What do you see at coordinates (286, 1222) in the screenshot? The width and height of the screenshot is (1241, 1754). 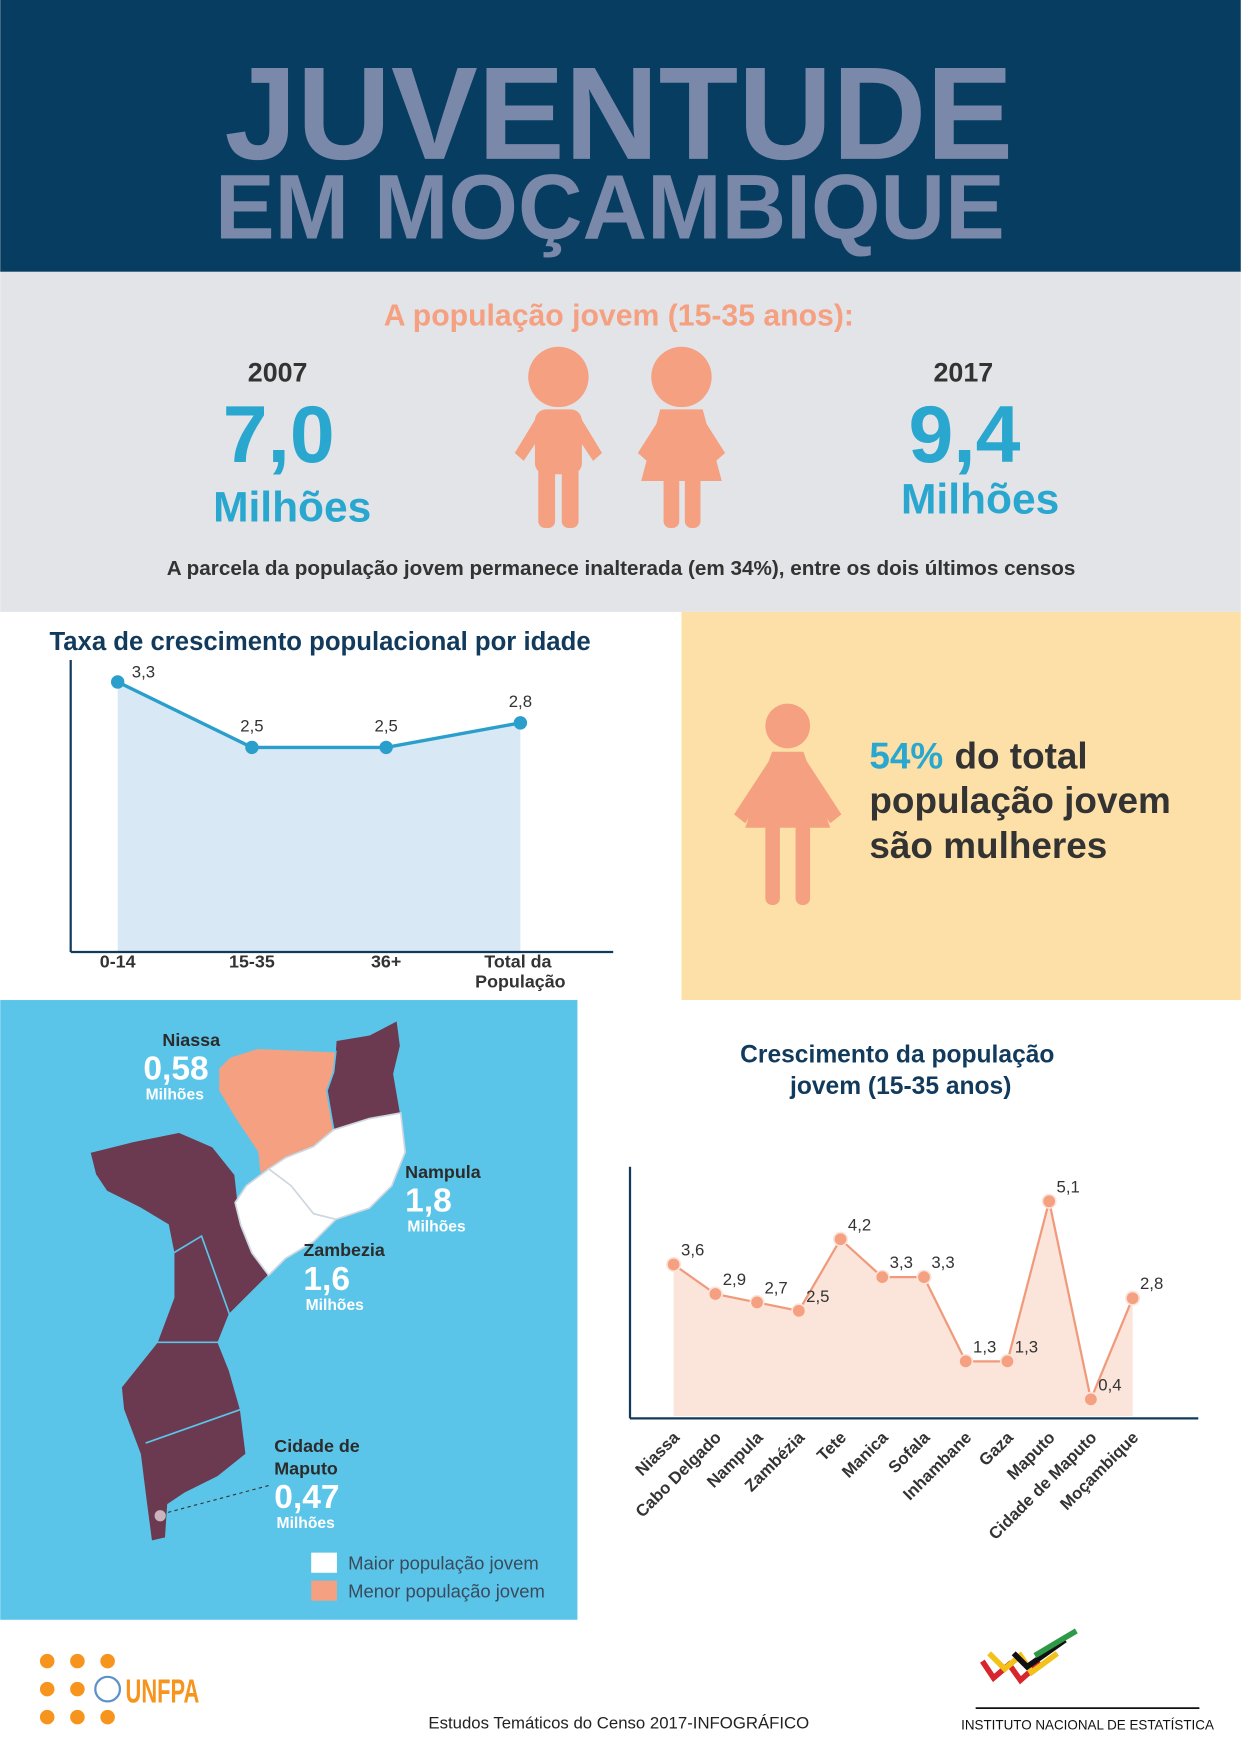 I see `province` at bounding box center [286, 1222].